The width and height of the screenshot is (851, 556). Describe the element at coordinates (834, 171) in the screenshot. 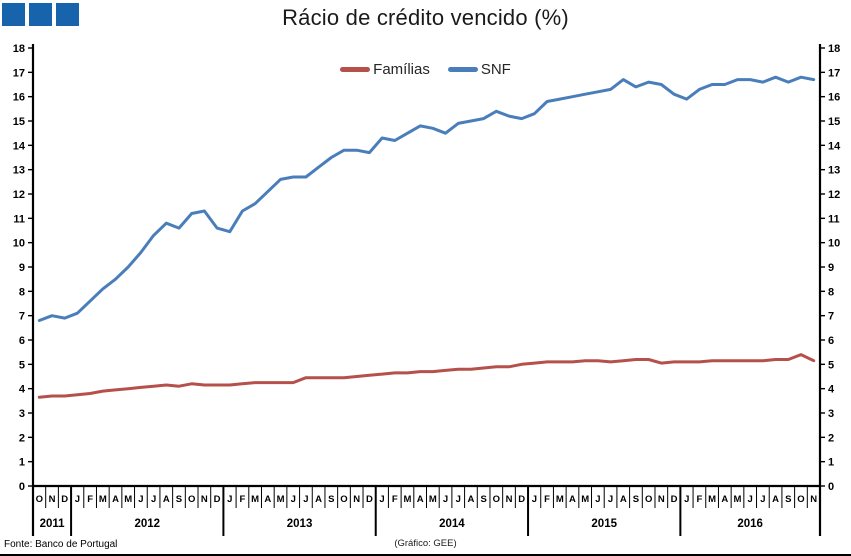

I see `y-tick-label-right: 13` at that location.